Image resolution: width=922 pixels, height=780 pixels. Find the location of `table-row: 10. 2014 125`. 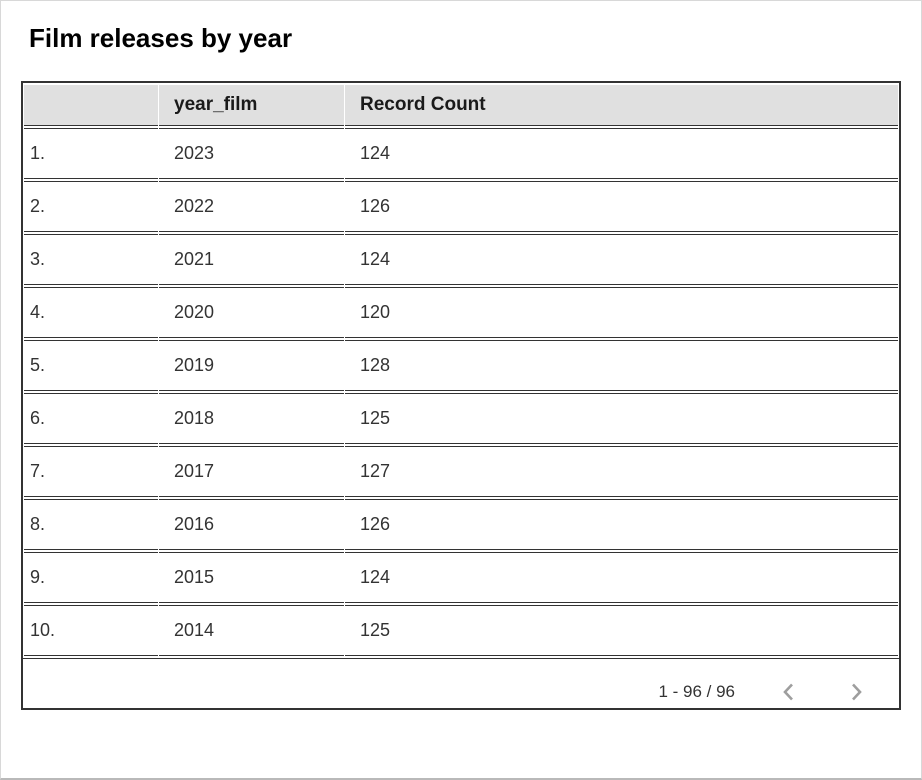

table-row: 10. 2014 125 is located at coordinates (461, 630).